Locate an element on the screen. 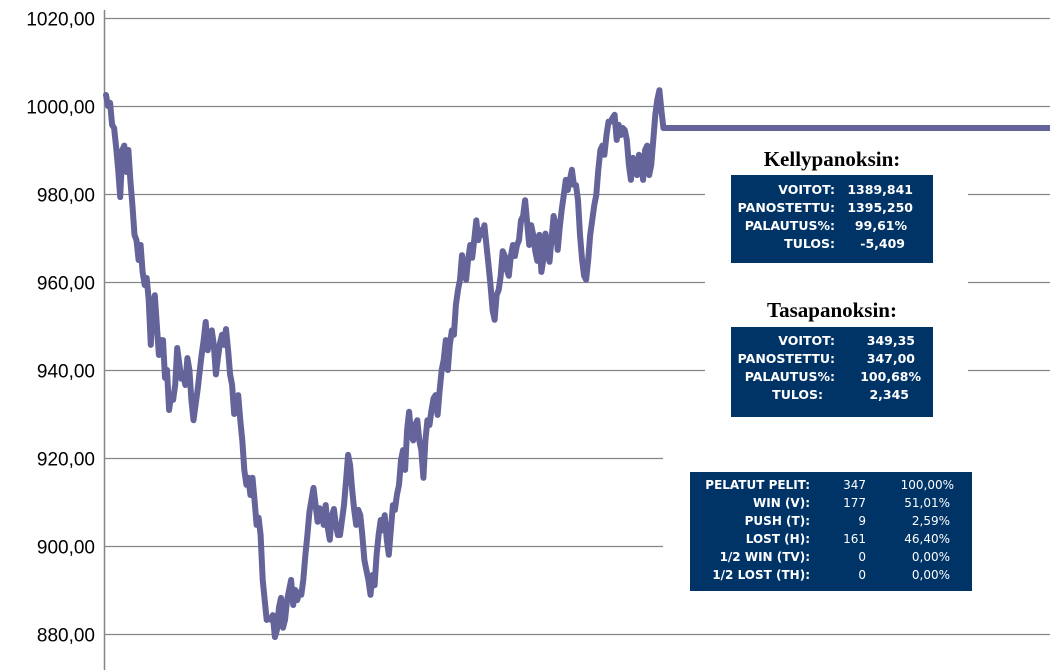 This screenshot has height=670, width=1050. row-percent: 51,01% is located at coordinates (927, 503).